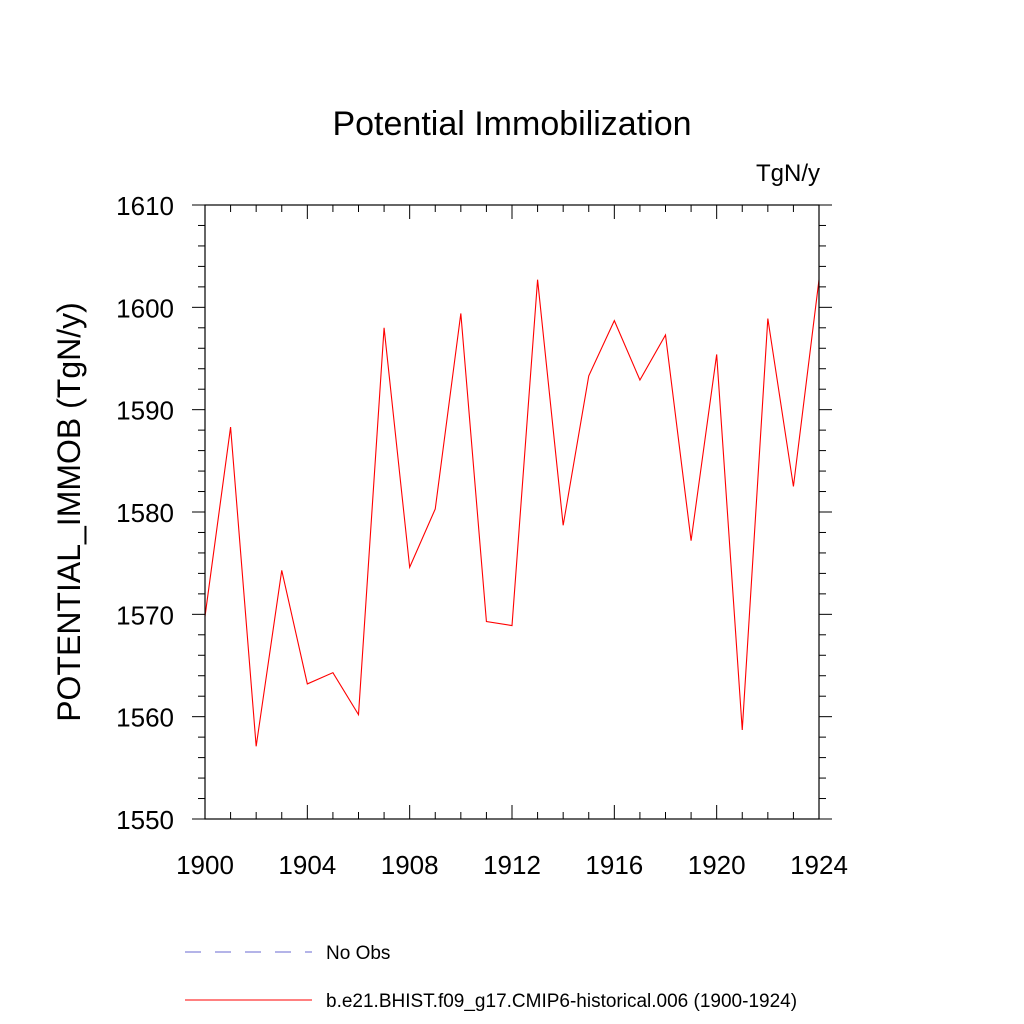 The height and width of the screenshot is (1024, 1024). Describe the element at coordinates (145, 718) in the screenshot. I see `y-tick-label: 1560` at that location.